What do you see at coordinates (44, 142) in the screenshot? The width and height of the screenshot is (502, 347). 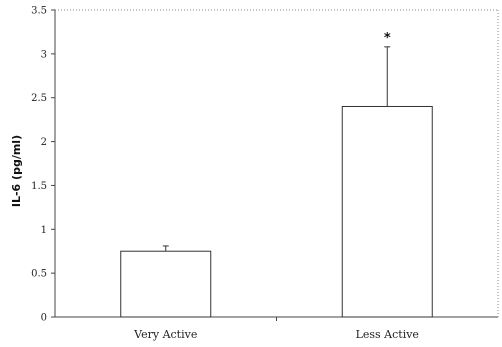 I see `y-tick-label: 2` at bounding box center [44, 142].